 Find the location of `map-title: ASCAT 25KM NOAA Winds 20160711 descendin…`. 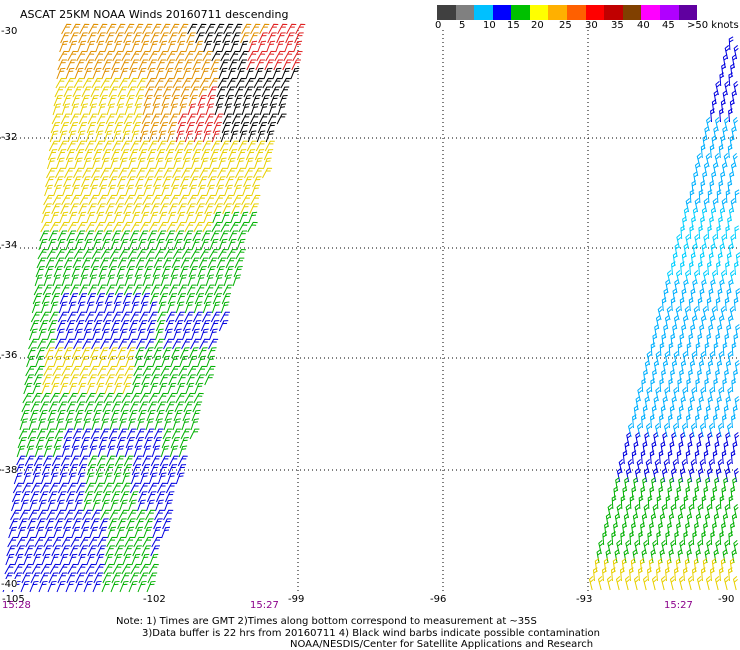

map-title: ASCAT 25KM NOAA Winds 20160711 descendin… is located at coordinates (154, 14).